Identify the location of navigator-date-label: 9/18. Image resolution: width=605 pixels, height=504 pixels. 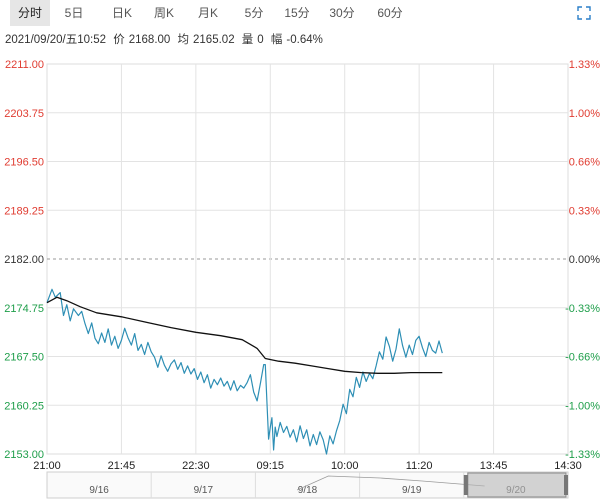
(308, 490).